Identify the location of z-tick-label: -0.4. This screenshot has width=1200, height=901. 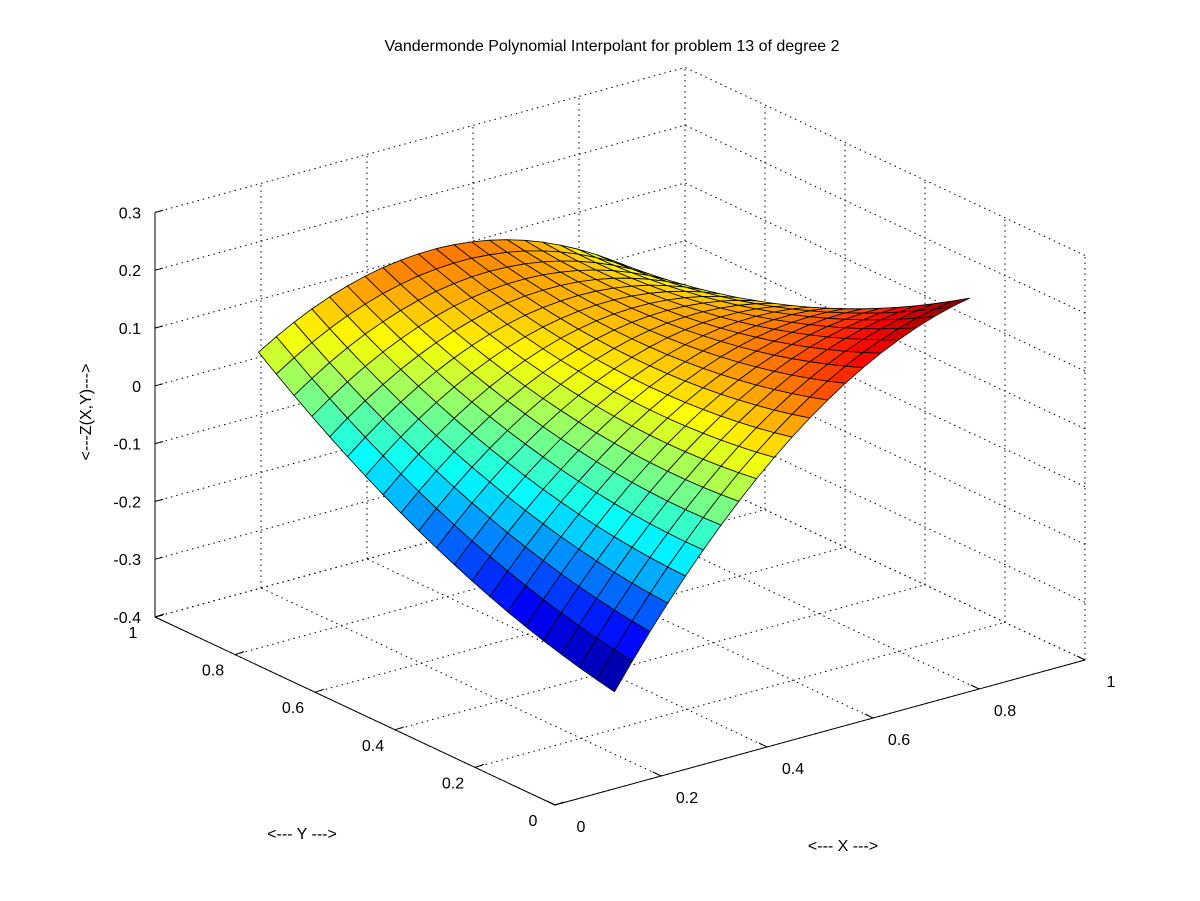
(127, 618).